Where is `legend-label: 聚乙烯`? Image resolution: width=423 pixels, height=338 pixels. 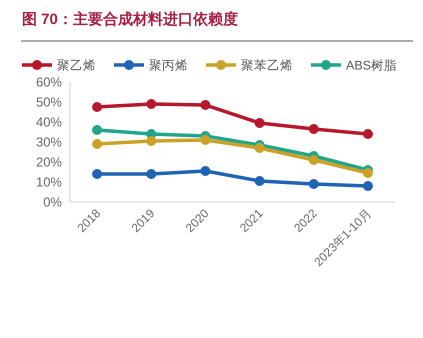 legend-label: 聚乙烯 is located at coordinates (76, 65).